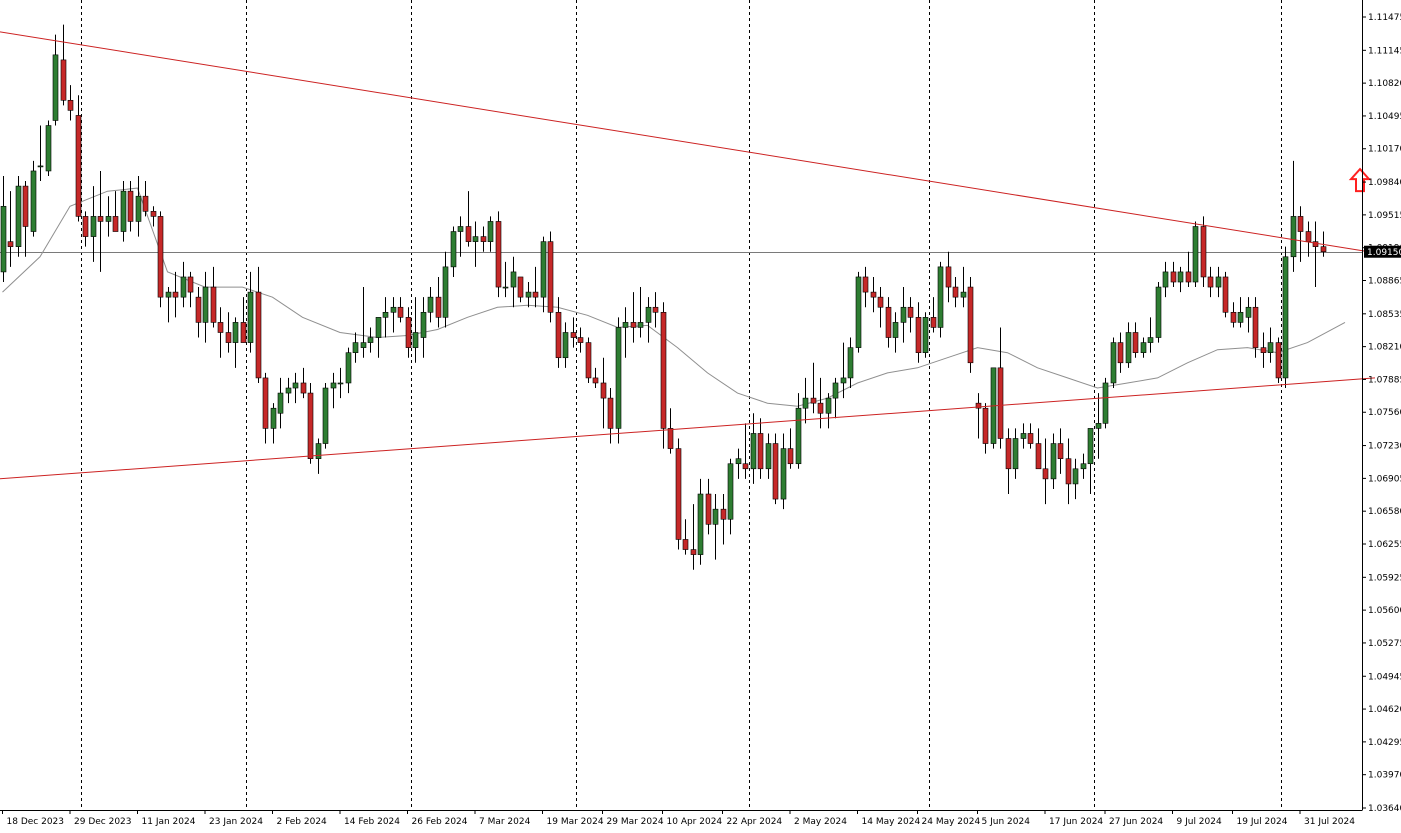 This screenshot has width=1401, height=833. I want to click on y-tick-label: 1.05275, so click(1384, 644).